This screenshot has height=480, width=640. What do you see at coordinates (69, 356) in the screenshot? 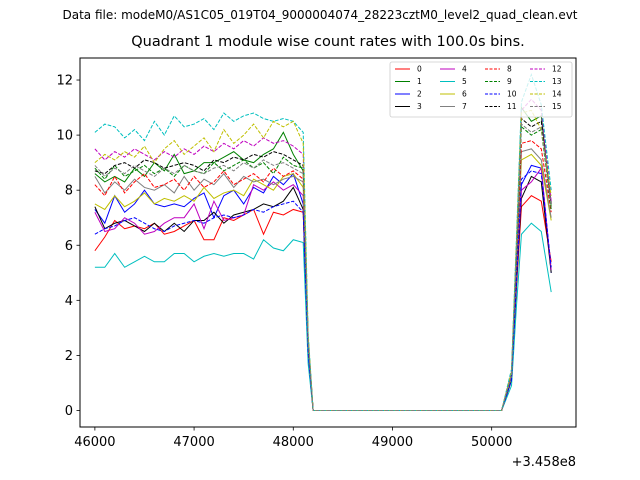
I see `y-tick-label: 2` at bounding box center [69, 356].